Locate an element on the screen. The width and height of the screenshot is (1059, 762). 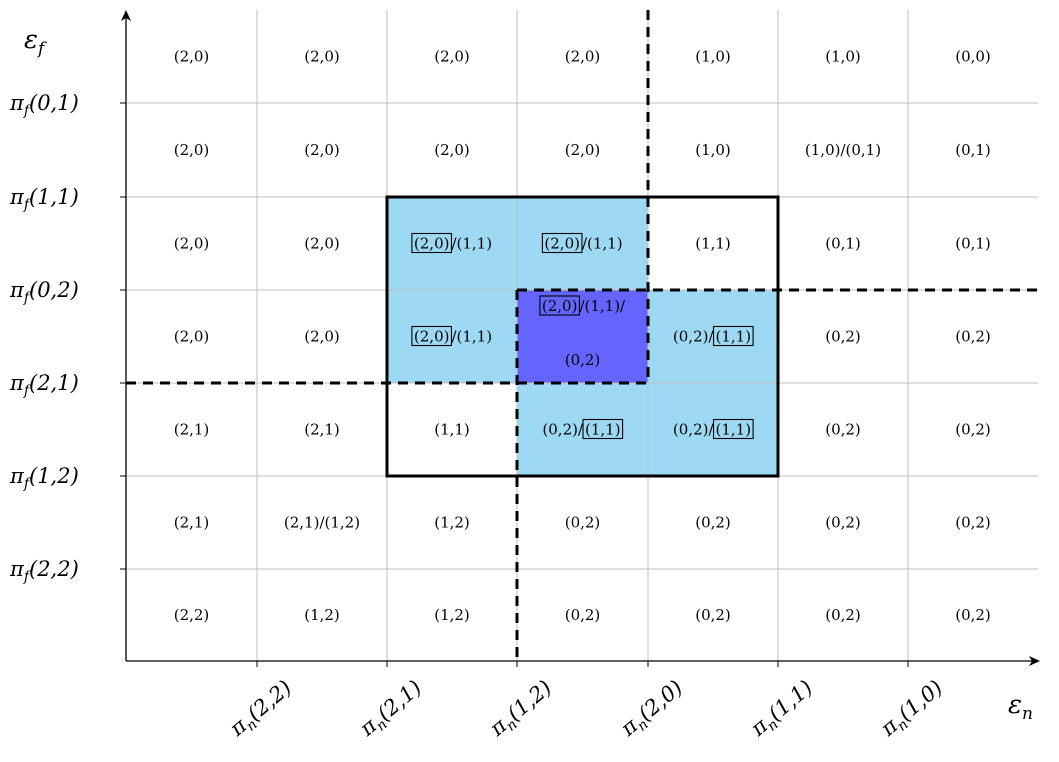
x-tick-label-5: πn(1,1) is located at coordinates (782, 709).